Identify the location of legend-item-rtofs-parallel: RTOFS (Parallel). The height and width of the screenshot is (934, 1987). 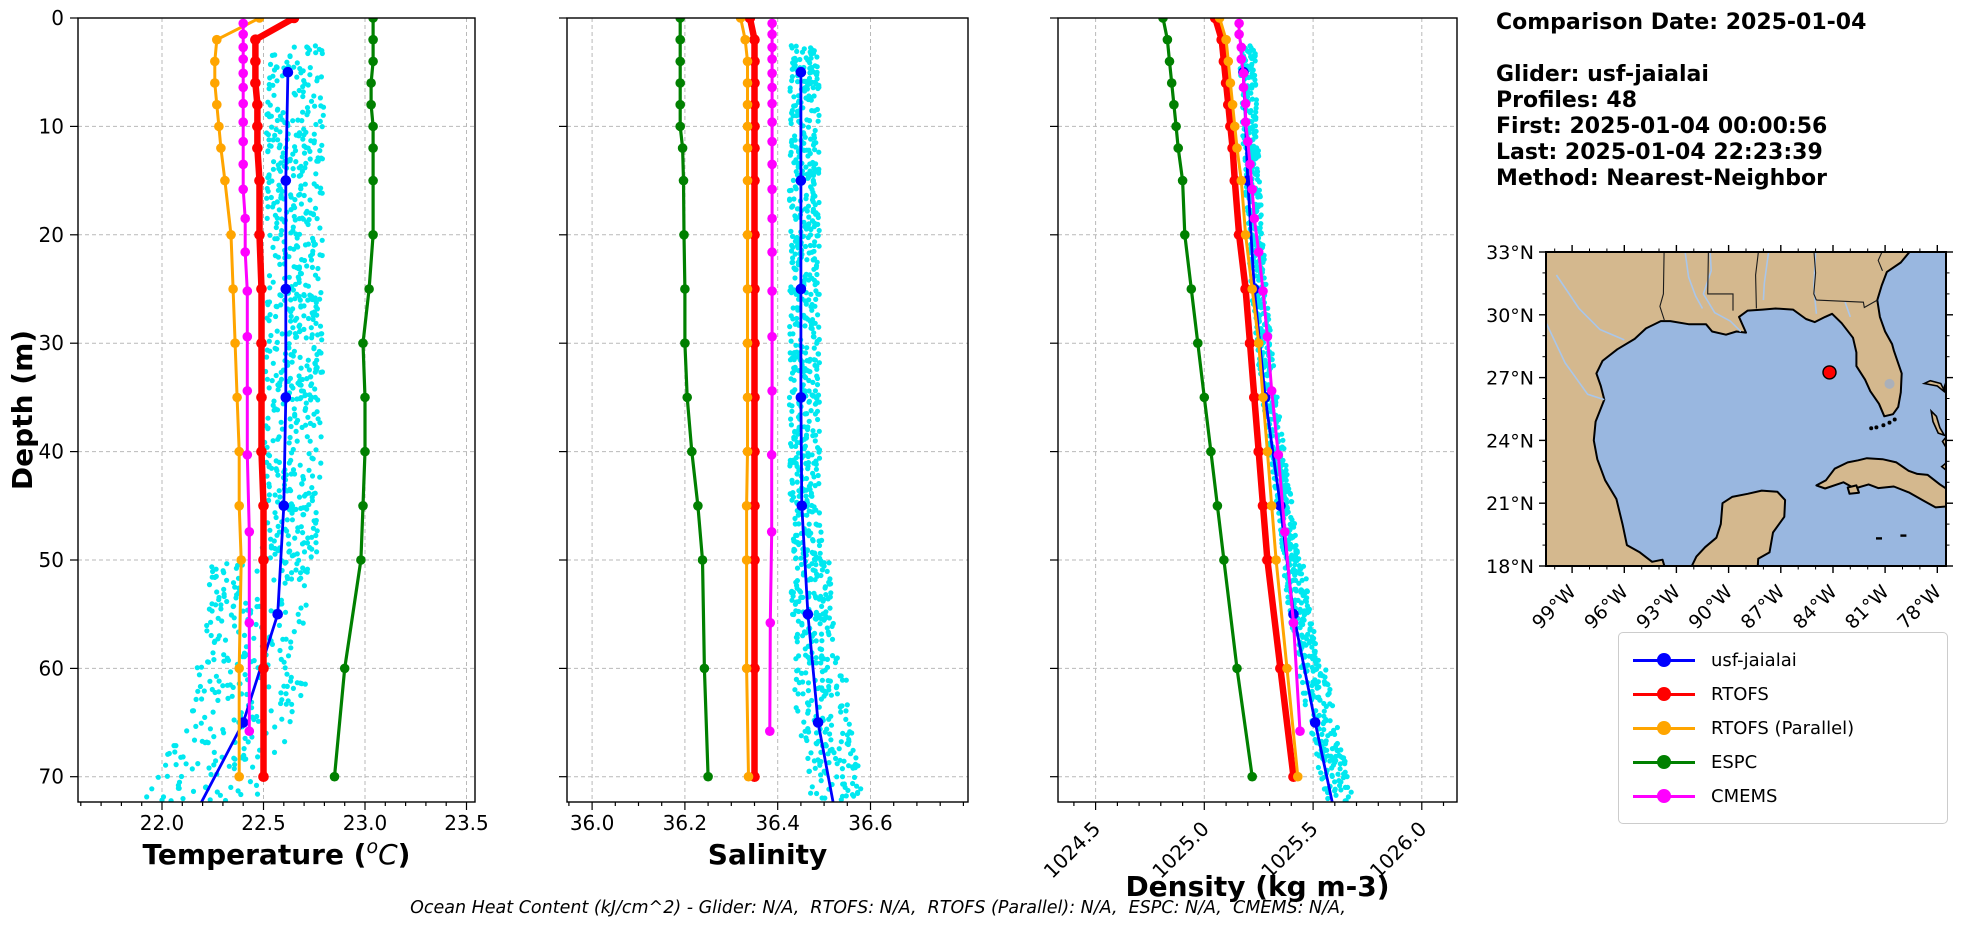
(1783, 728).